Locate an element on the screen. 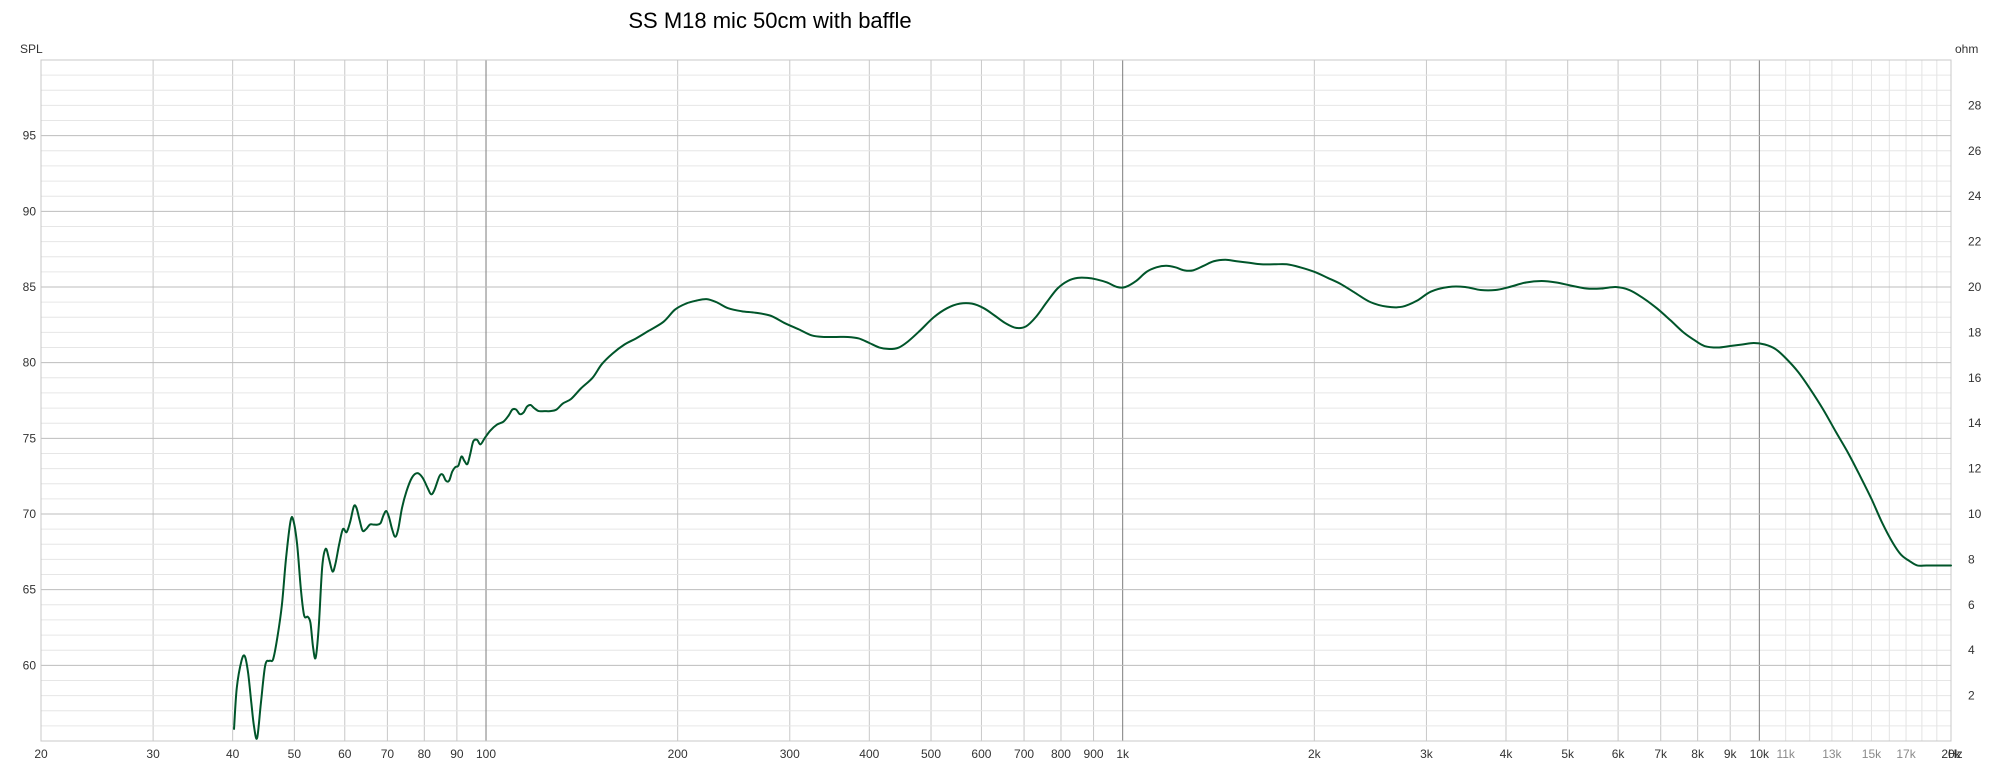  x-tick-label: 80 is located at coordinates (425, 754).